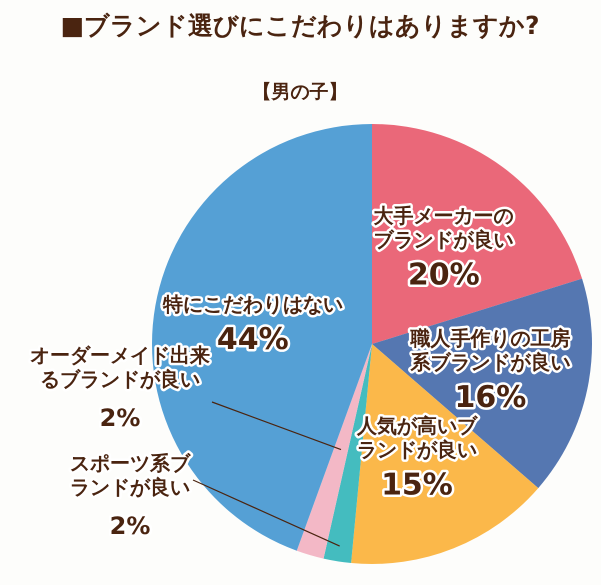  I want to click on slice-label: 特にこだわりはない, so click(252, 304).